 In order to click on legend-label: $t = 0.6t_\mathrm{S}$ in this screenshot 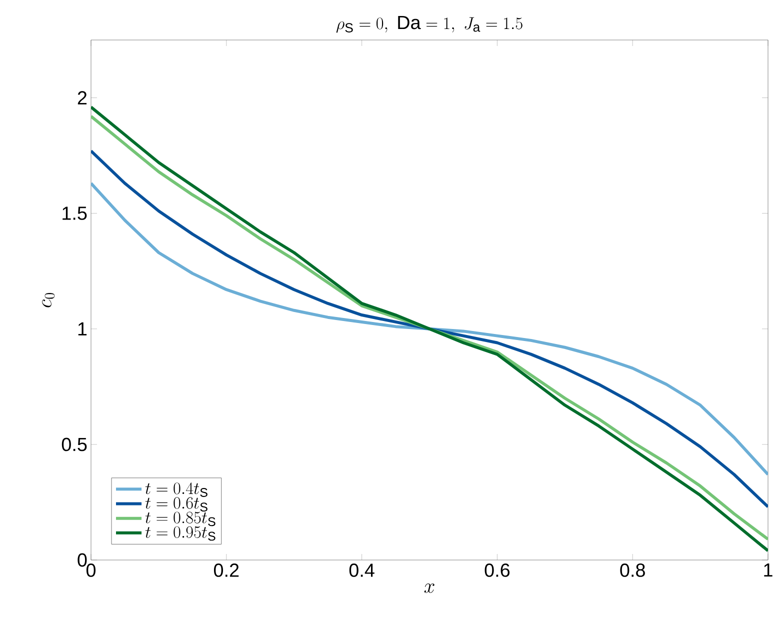, I will do `click(176, 504)`.